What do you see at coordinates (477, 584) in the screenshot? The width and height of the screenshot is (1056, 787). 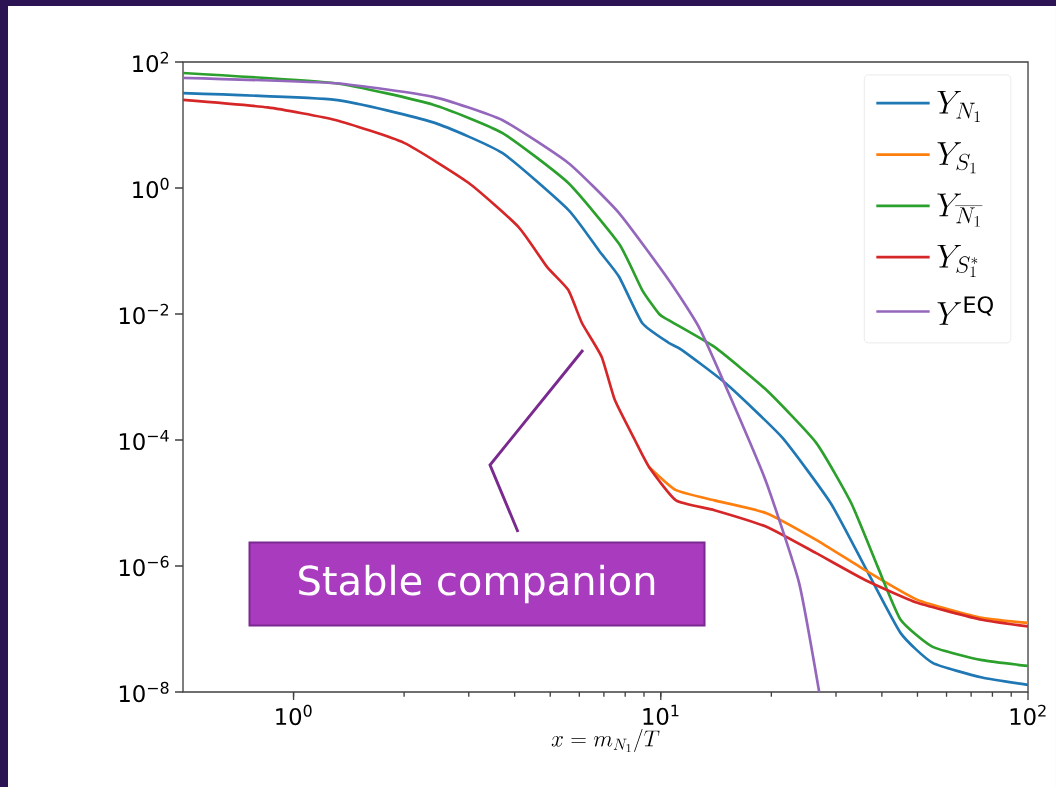 I see `annotation: Stable companion` at bounding box center [477, 584].